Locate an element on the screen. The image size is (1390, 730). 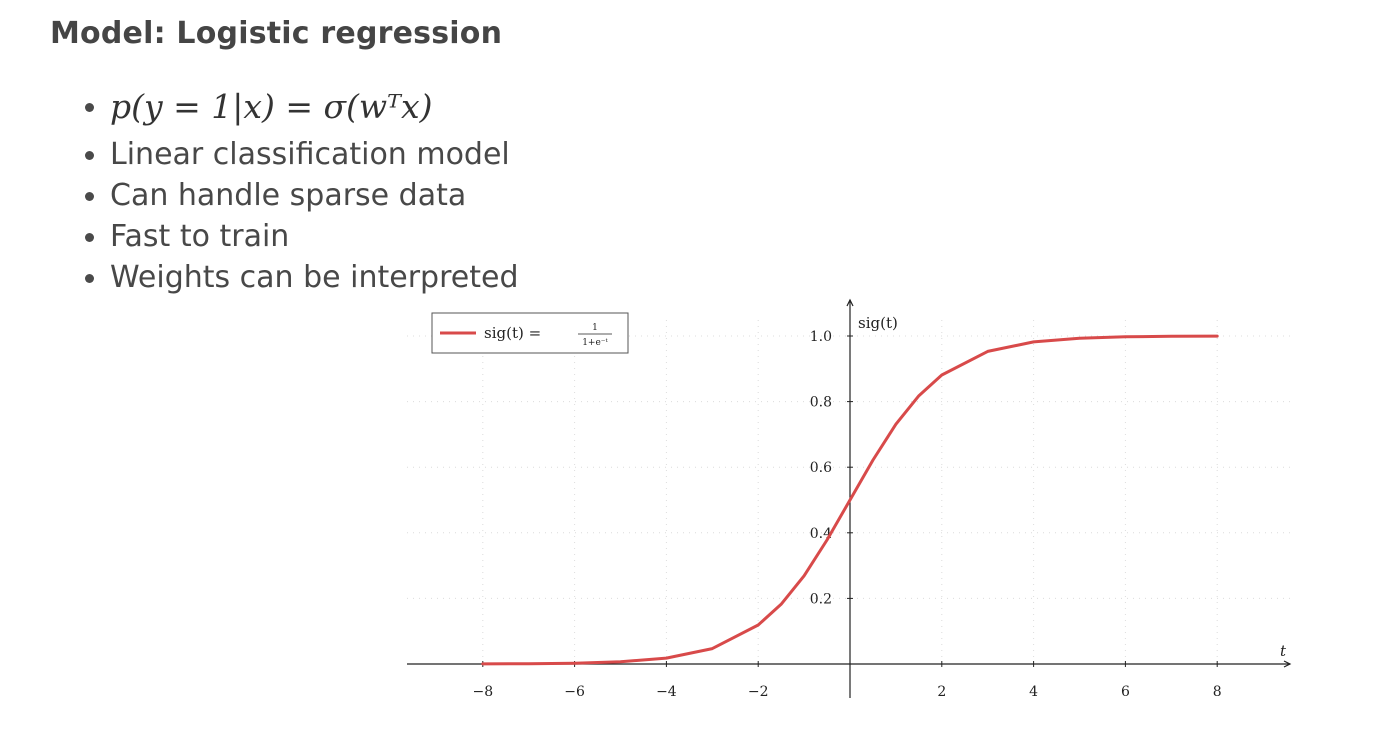
chart-legend: sig(t) = 1 1+e⁻ᵗ is located at coordinates (530, 333).